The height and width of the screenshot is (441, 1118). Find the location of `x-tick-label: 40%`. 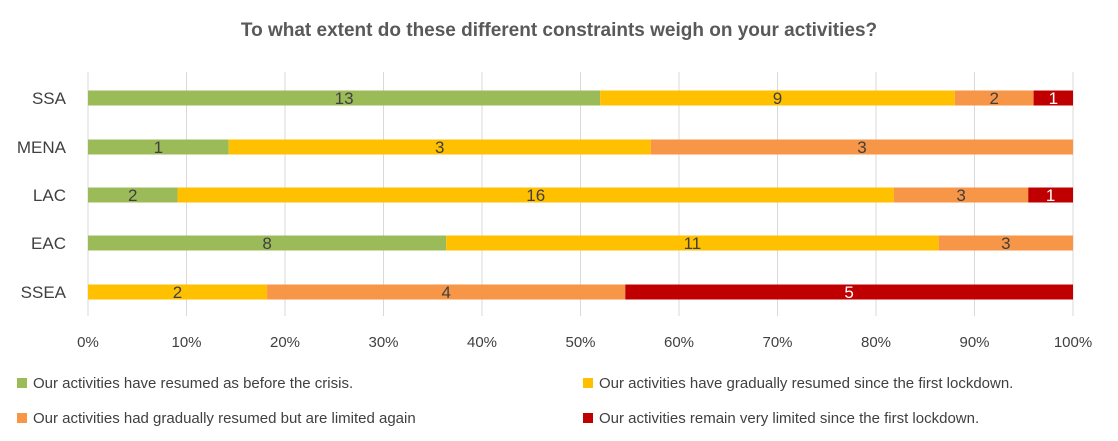

x-tick-label: 40% is located at coordinates (482, 342).